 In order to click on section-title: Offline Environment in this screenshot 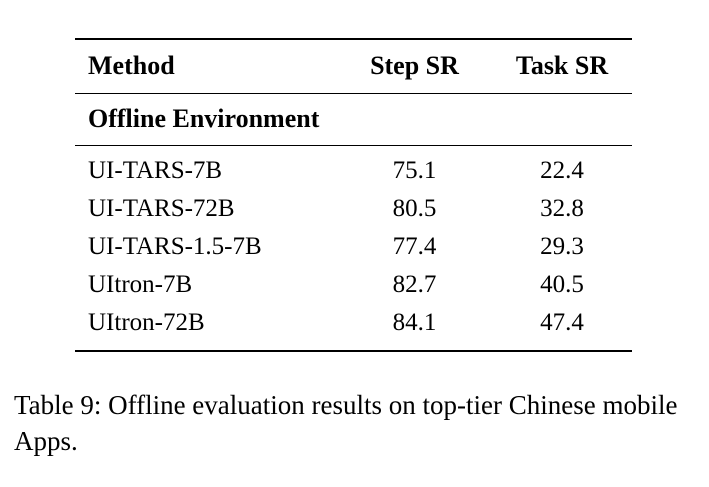, I will do `click(204, 118)`.